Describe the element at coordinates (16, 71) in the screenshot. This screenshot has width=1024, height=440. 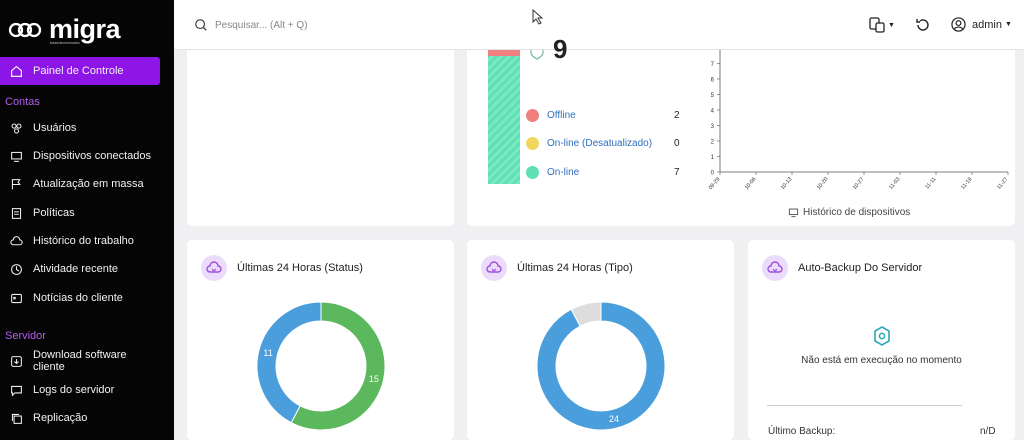
I see `home-icon` at that location.